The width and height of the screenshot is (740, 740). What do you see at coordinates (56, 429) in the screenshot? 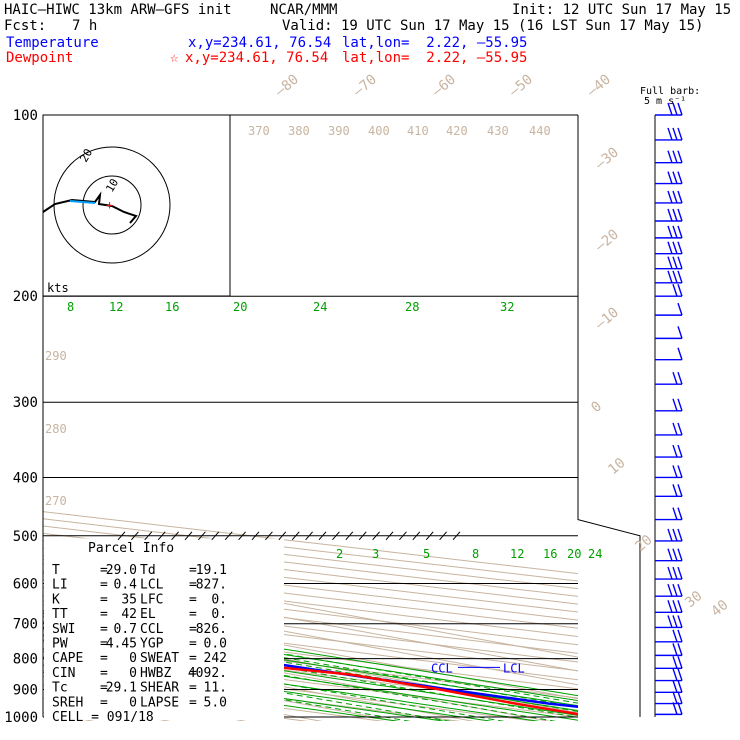
I see `theta-label: 280` at bounding box center [56, 429].